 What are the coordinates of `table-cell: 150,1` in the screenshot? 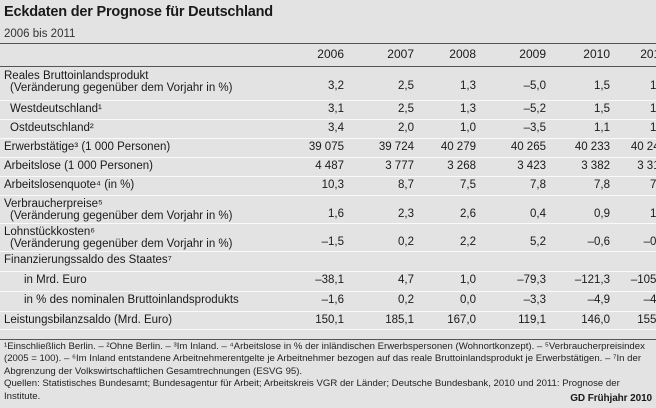 It's located at (329, 320).